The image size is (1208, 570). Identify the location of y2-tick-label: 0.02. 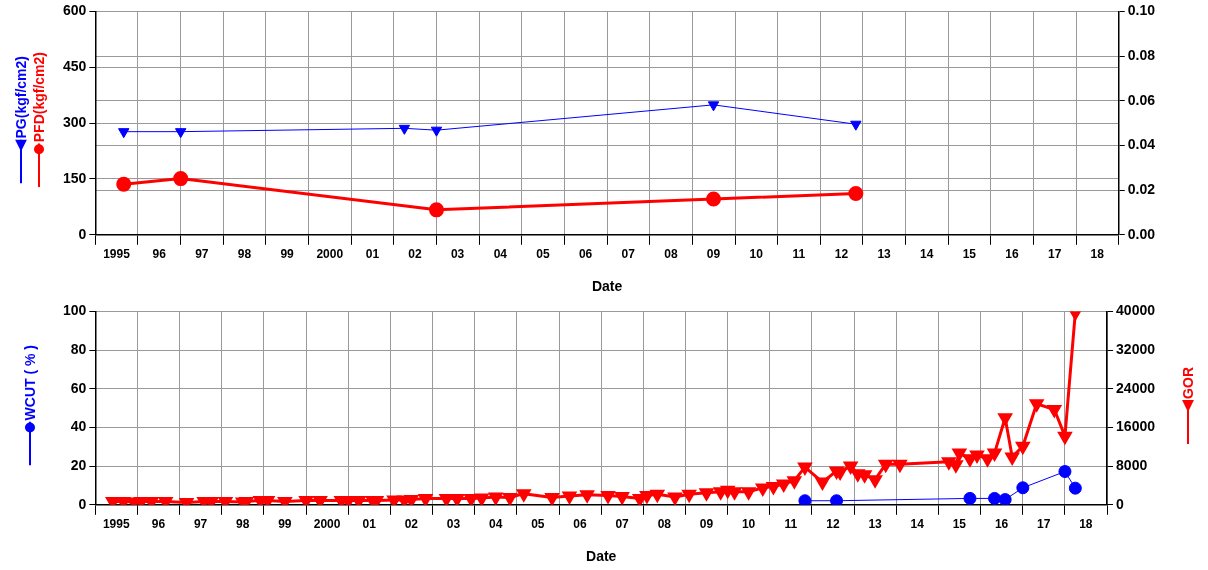
(1141, 188).